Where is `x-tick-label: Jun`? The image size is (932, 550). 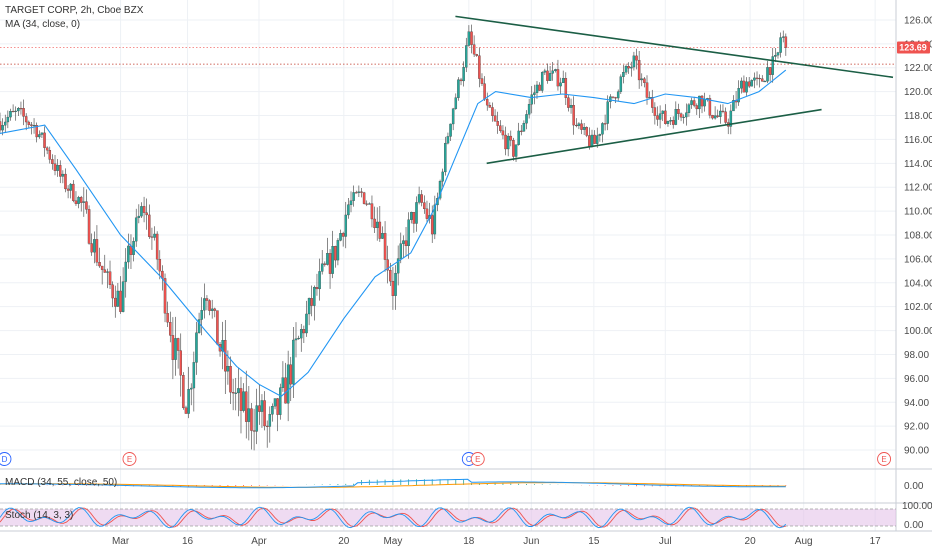 x-tick-label: Jun is located at coordinates (531, 541).